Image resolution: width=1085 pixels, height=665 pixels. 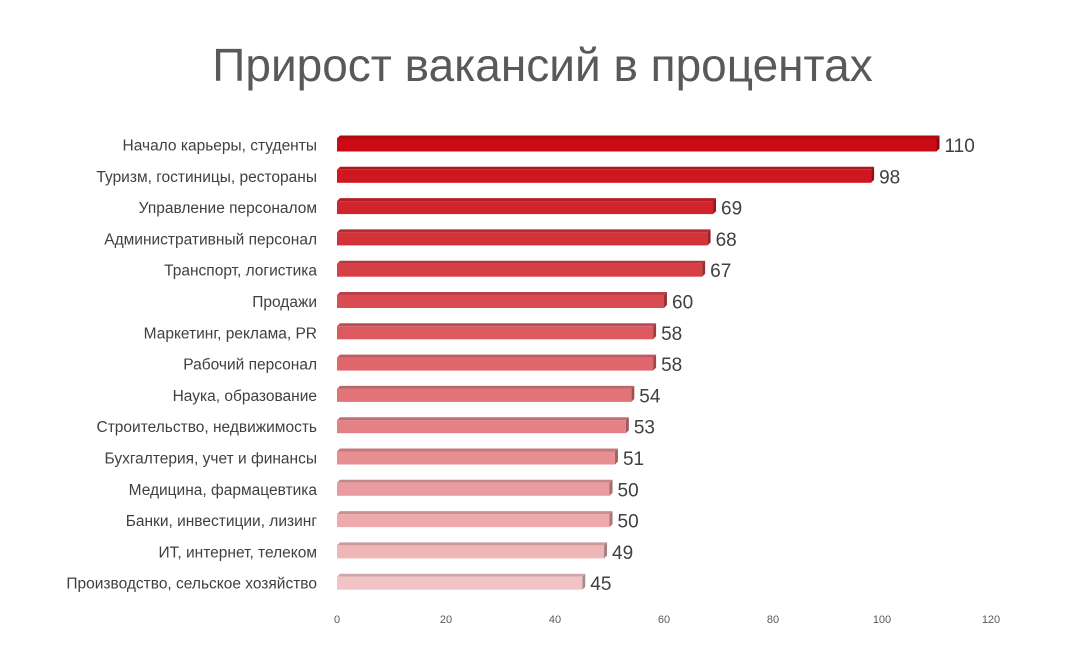 What do you see at coordinates (250, 365) in the screenshot?
I see `category-label: Рабочий персонал` at bounding box center [250, 365].